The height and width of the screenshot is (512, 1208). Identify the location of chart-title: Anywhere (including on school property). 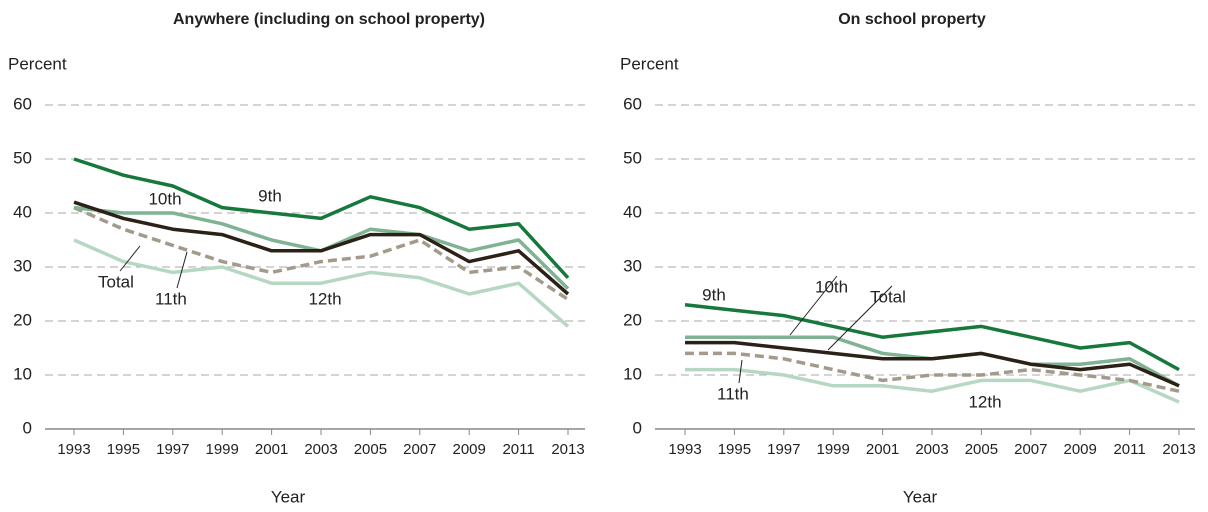
(329, 19).